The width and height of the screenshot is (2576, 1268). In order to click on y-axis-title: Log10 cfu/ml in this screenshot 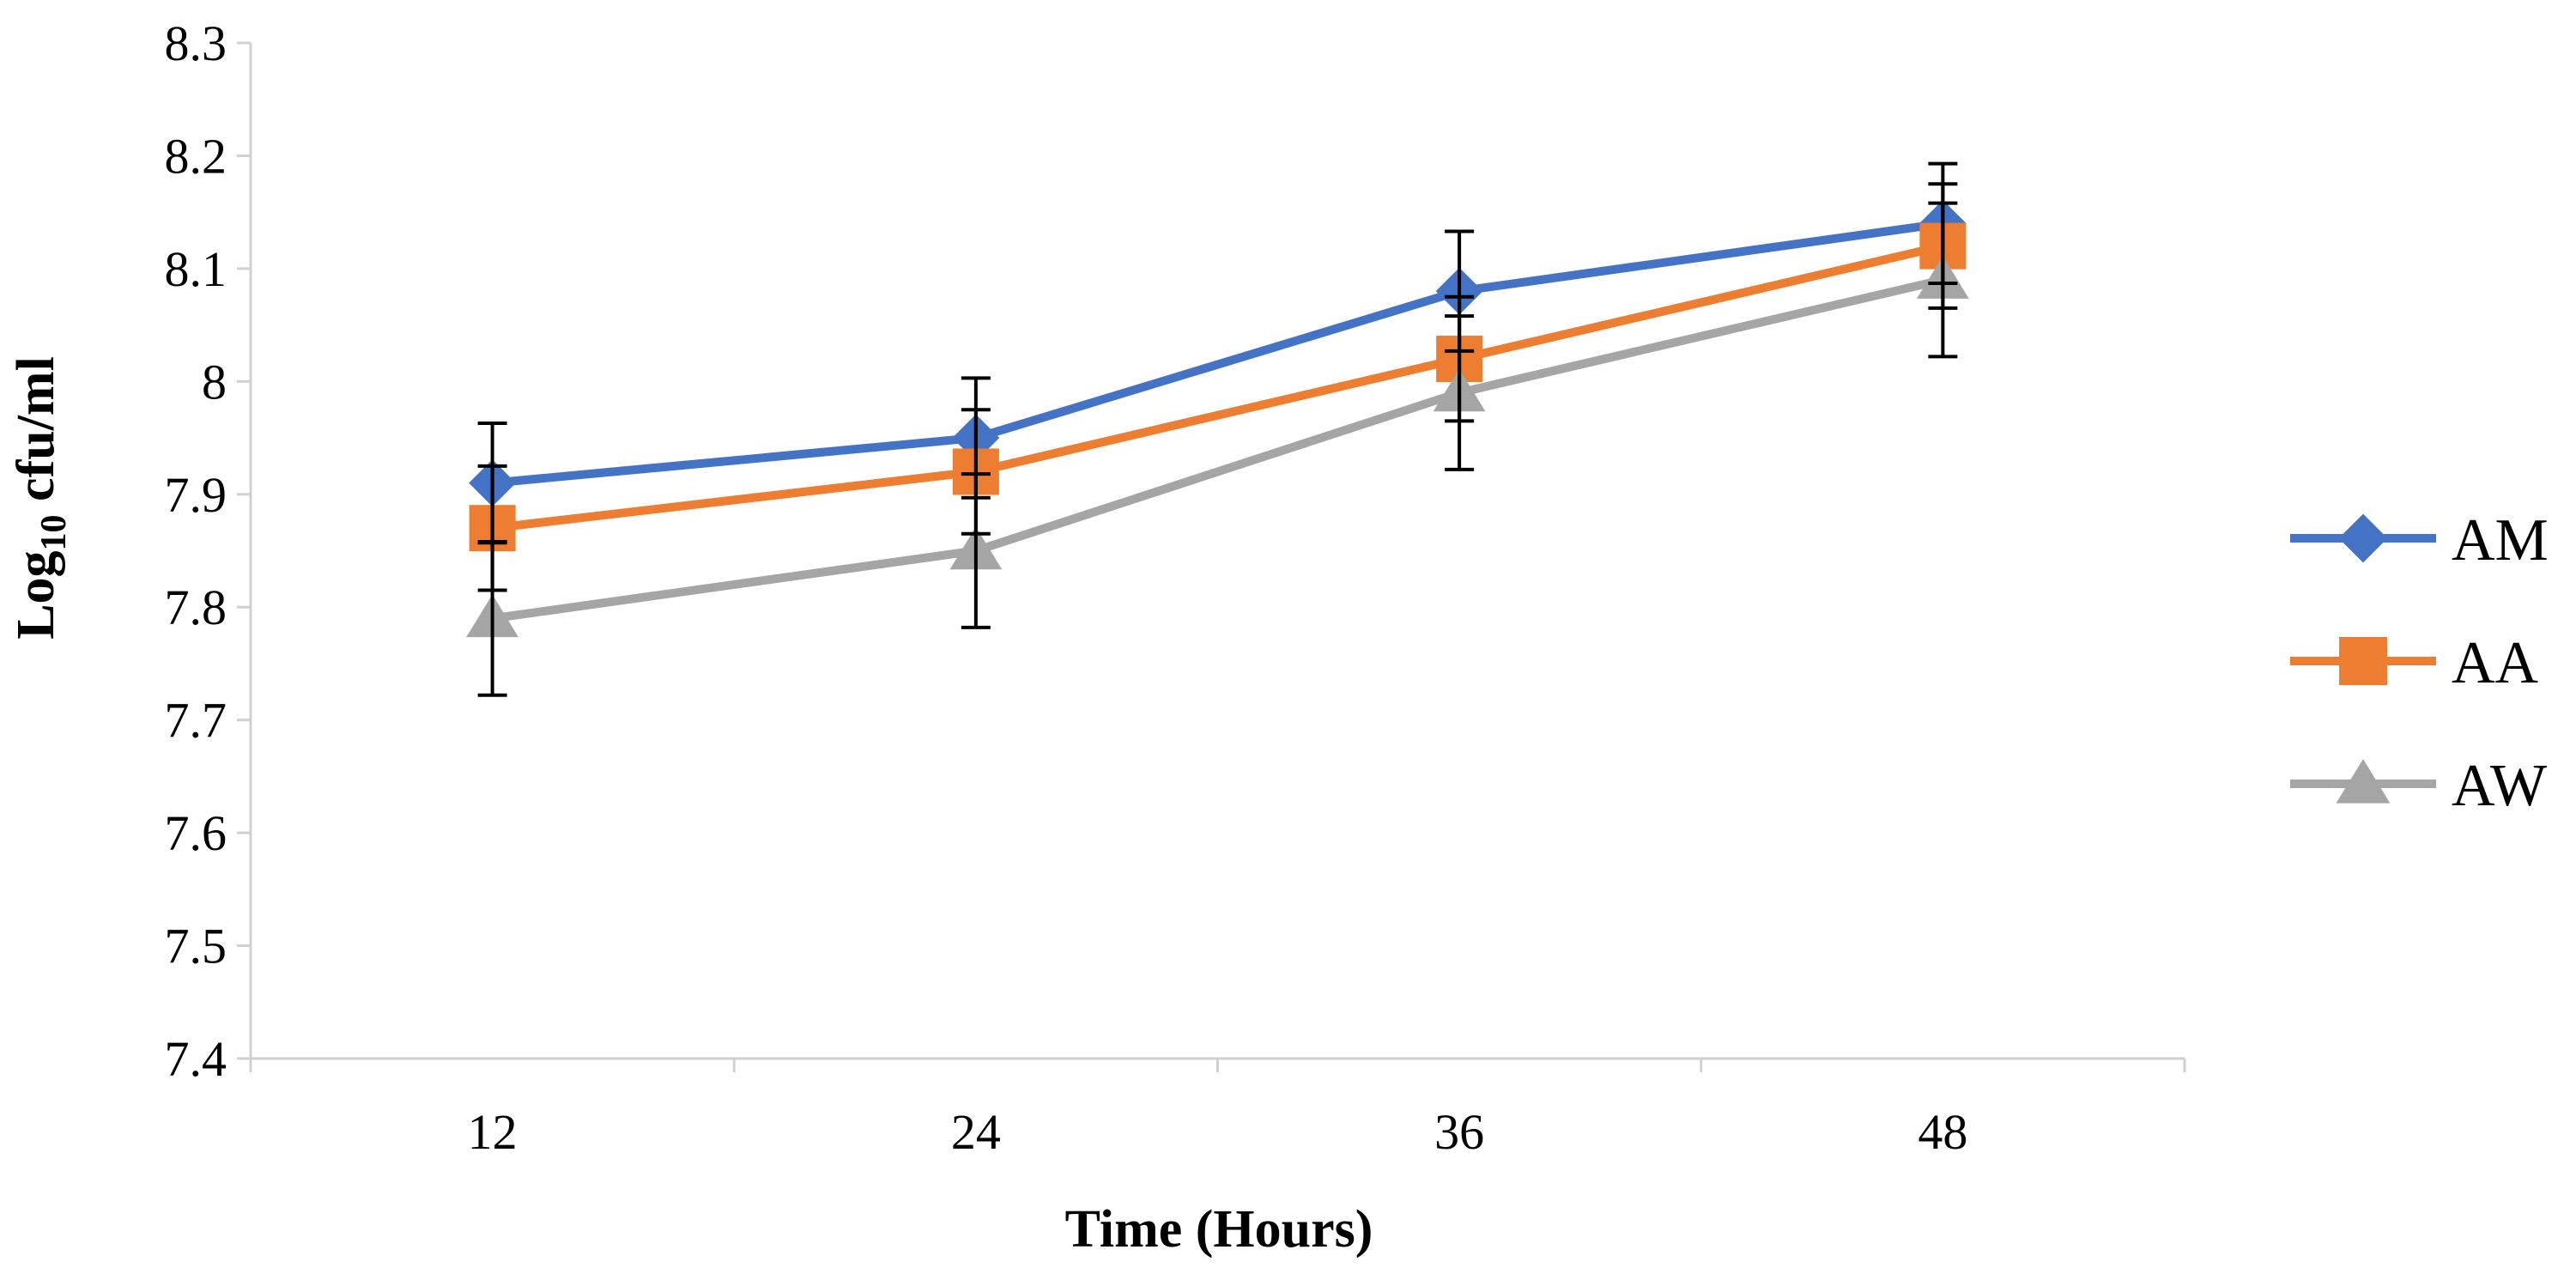, I will do `click(40, 498)`.